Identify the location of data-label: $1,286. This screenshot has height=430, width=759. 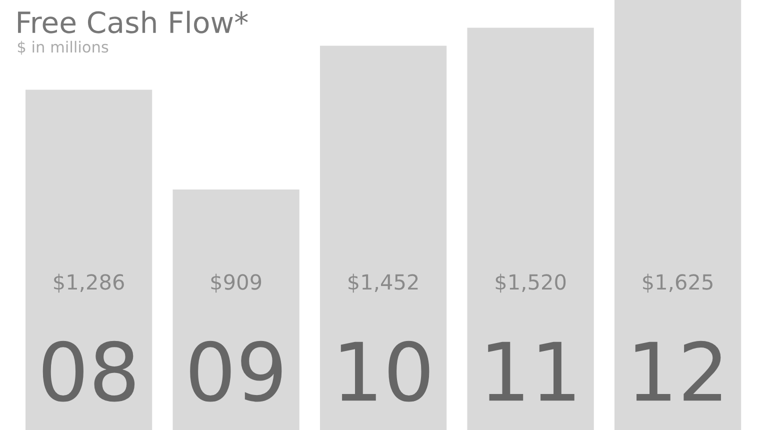
(89, 283).